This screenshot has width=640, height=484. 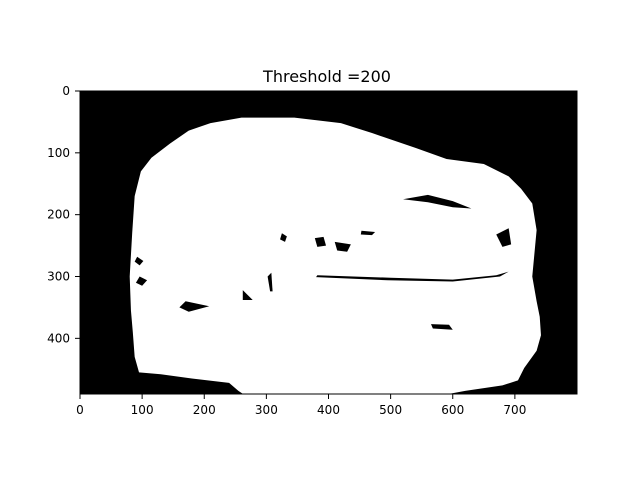 I want to click on x-tick-label: 300, so click(x=266, y=410).